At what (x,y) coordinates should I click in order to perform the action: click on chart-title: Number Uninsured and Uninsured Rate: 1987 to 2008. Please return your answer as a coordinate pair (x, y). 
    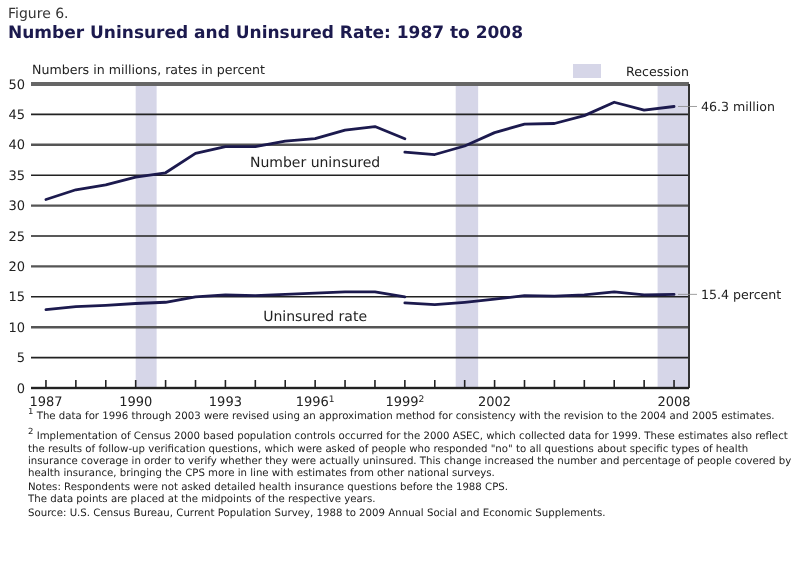
    Looking at the image, I should click on (266, 34).